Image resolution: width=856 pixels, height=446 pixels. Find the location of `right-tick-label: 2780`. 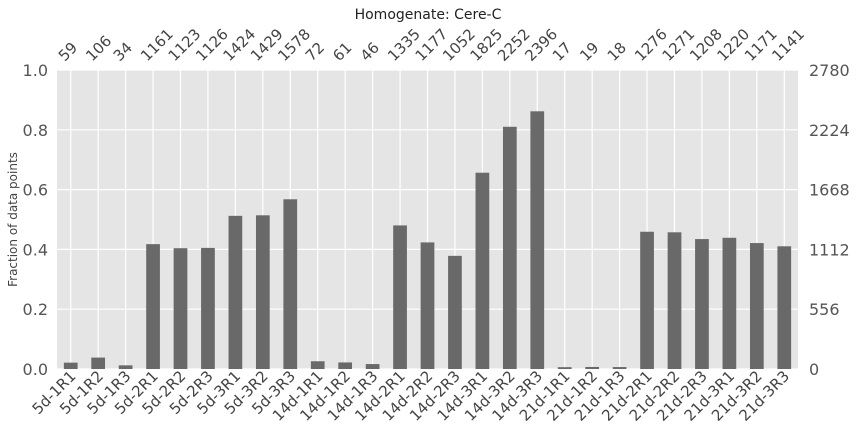

right-tick-label: 2780 is located at coordinates (829, 70).